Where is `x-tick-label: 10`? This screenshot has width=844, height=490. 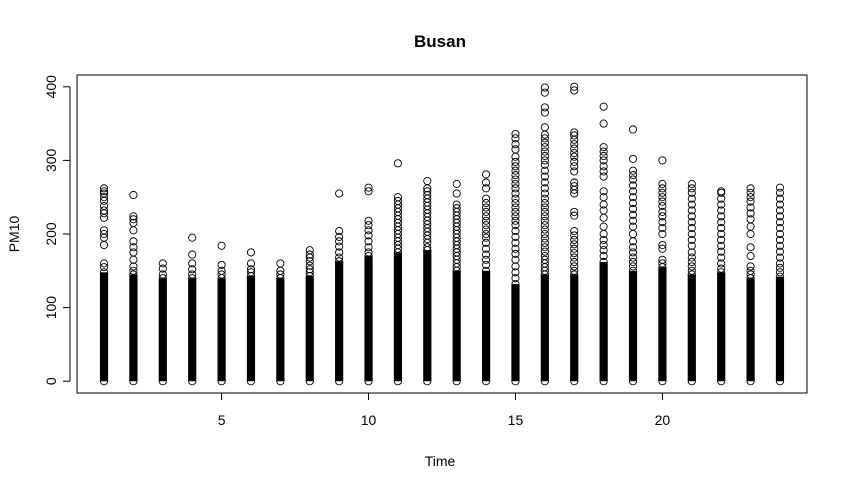
x-tick-label: 10 is located at coordinates (369, 420).